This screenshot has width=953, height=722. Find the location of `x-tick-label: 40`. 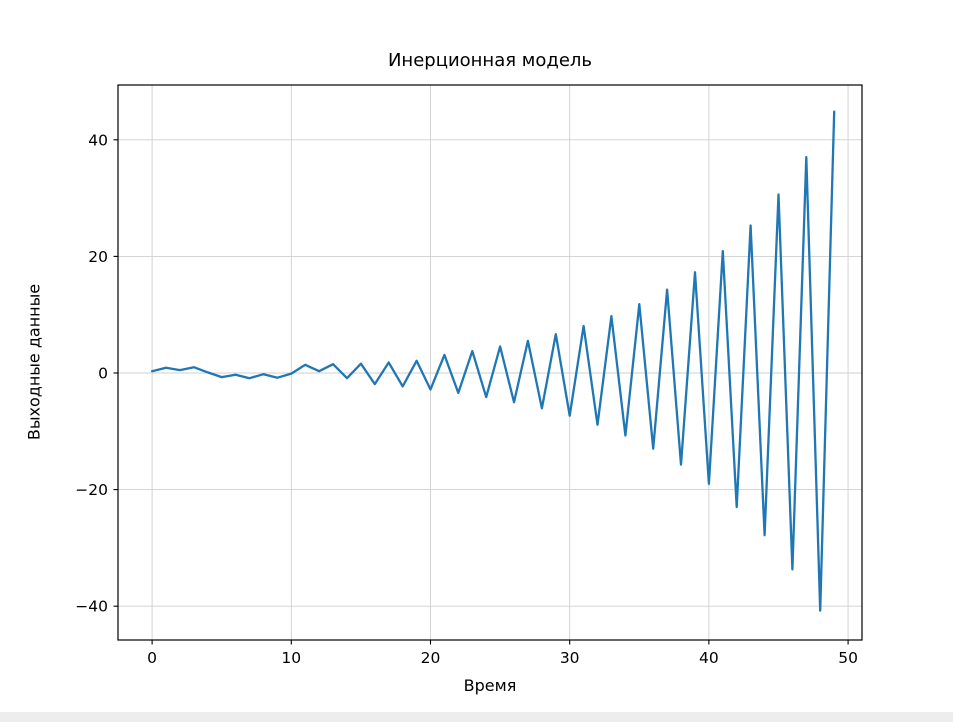

x-tick-label: 40 is located at coordinates (709, 658).